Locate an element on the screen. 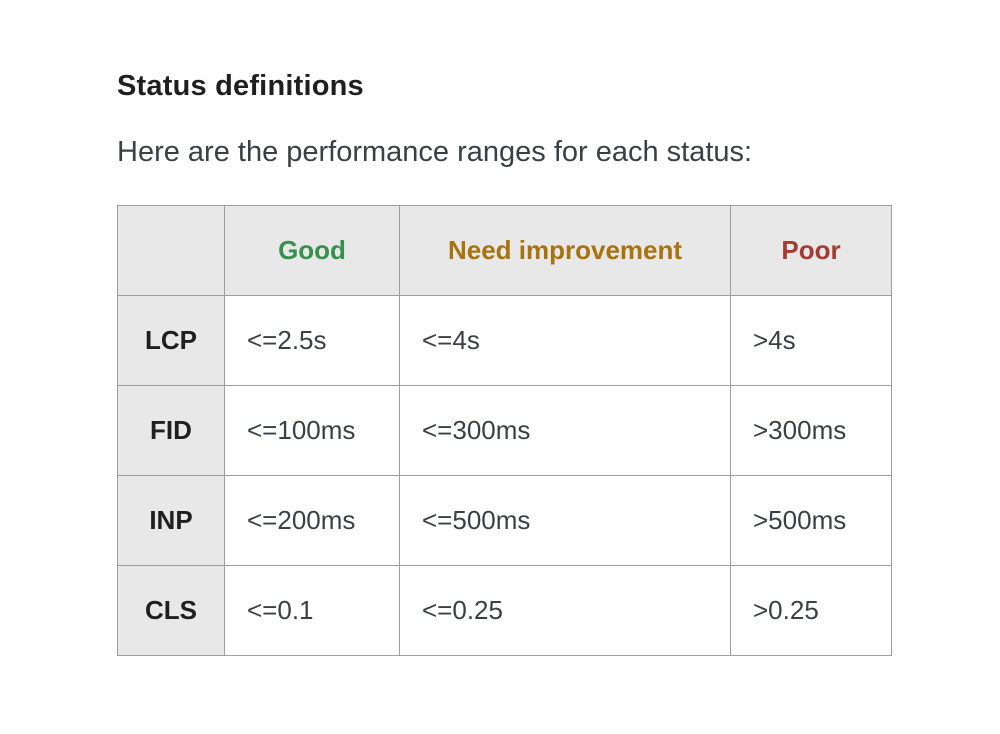 This screenshot has width=1000, height=734. lcp-need-improvement-value: <=4s is located at coordinates (565, 340).